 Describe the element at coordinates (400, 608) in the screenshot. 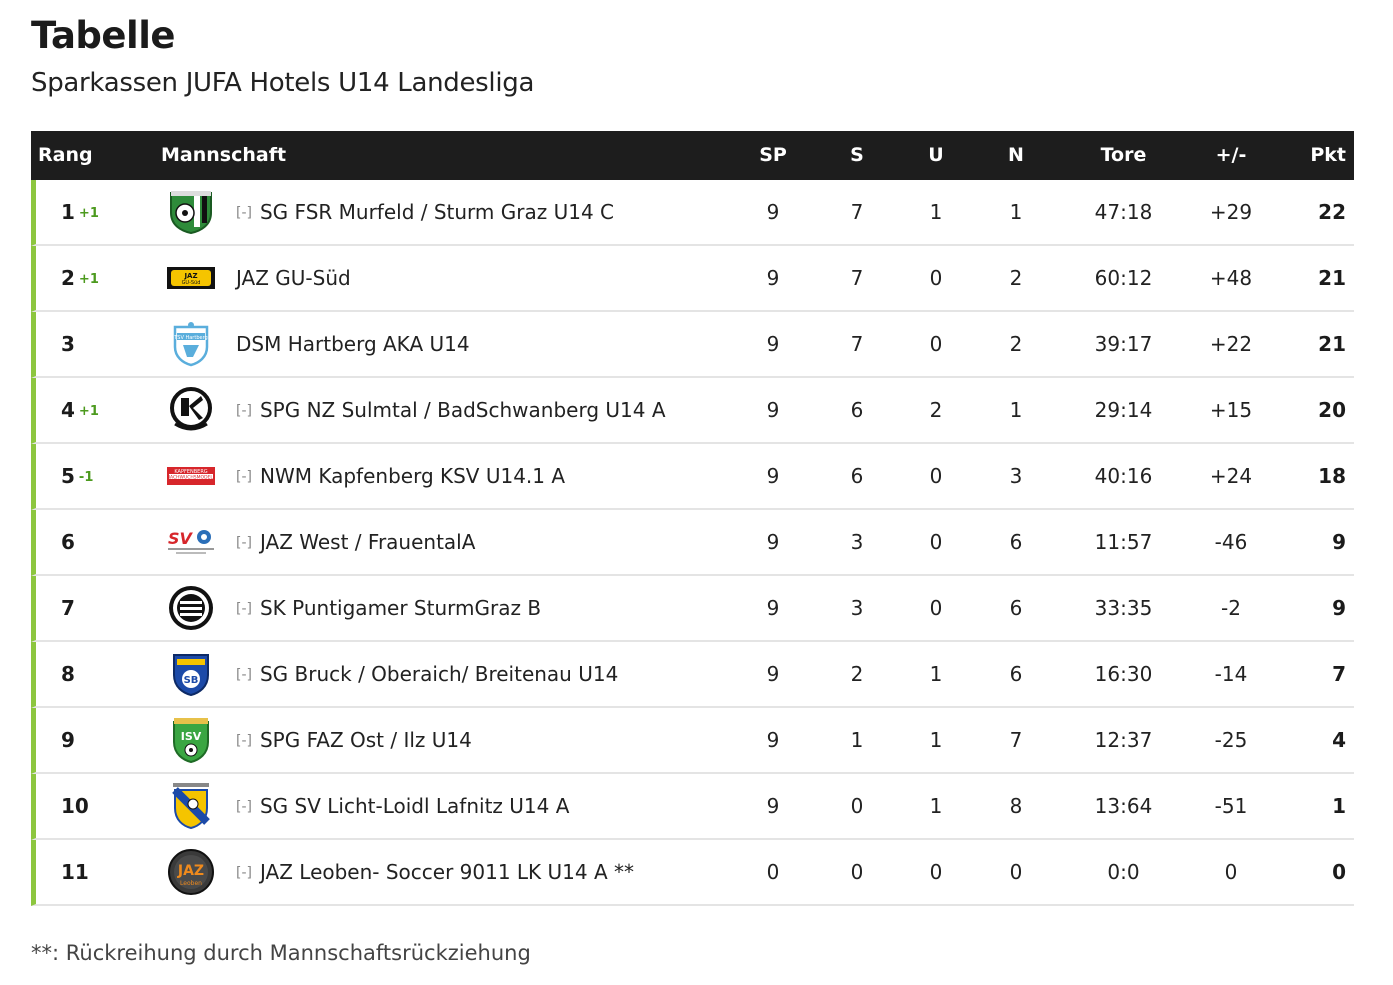

I see `team-name-link: SK Puntigamer SturmGraz B` at that location.